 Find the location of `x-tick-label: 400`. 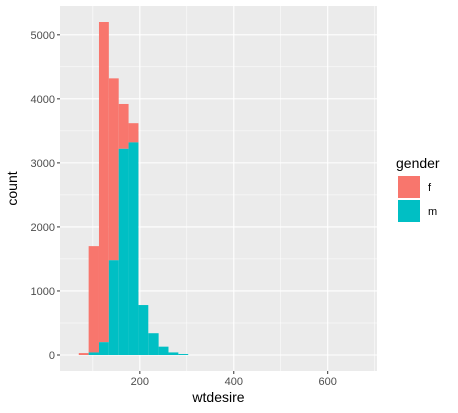

x-tick-label: 400 is located at coordinates (234, 382).